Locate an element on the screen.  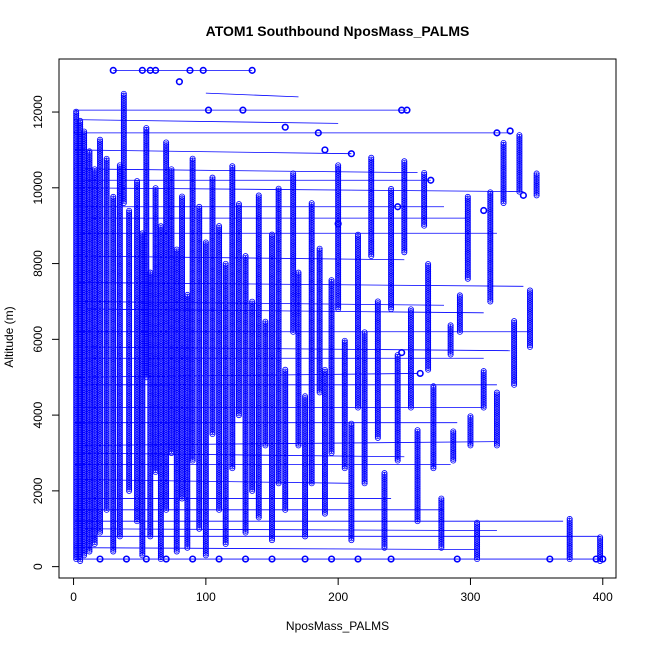
y-axis-label: Altitude (m) is located at coordinates (9, 336).